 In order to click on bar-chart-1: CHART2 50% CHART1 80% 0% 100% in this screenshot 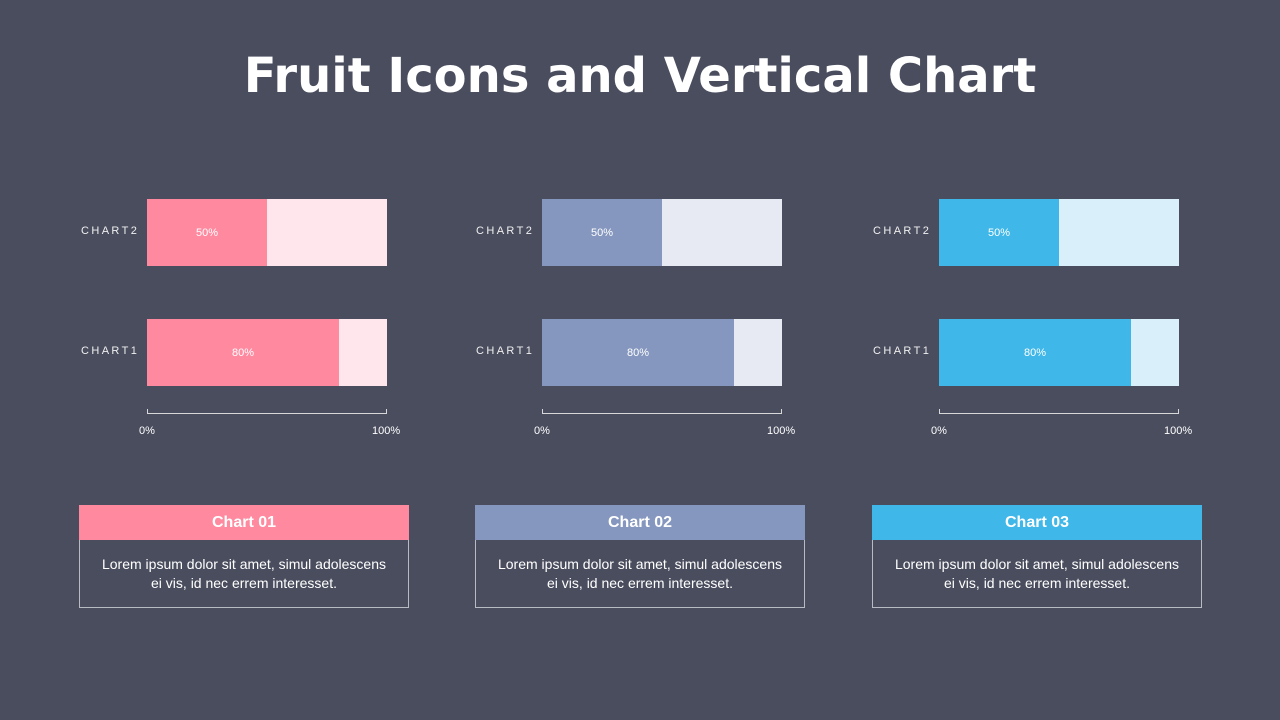, I will do `click(246, 324)`.